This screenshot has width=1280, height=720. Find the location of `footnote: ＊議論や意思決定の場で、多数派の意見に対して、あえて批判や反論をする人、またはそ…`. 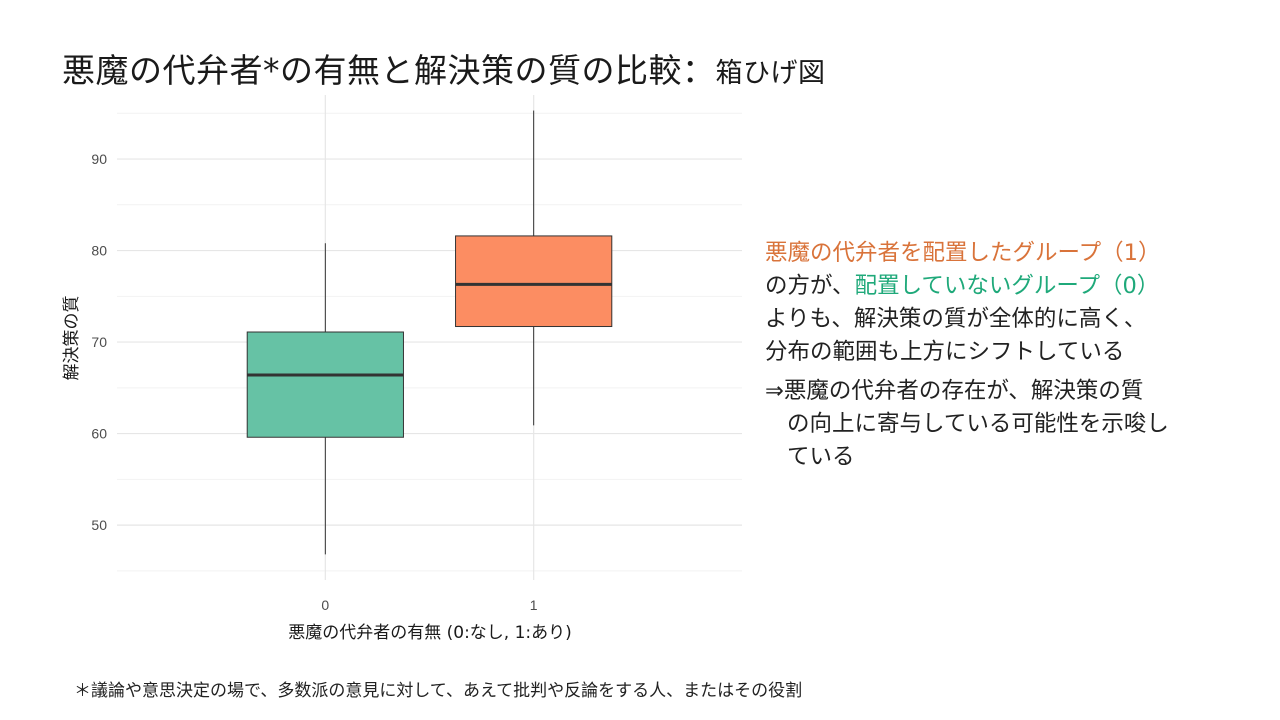

footnote: ＊議論や意思決定の場で、多数派の意見に対して、あえて批判や反論をする人、またはそ… is located at coordinates (438, 691).